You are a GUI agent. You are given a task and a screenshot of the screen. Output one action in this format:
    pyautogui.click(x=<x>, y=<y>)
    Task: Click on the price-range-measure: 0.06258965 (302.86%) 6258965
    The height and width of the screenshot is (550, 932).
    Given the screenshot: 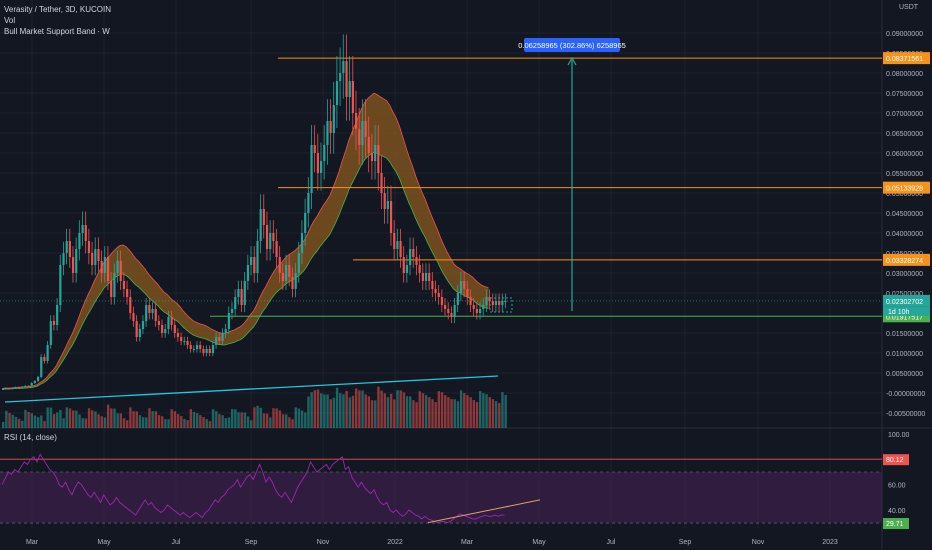 What is the action you would take?
    pyautogui.click(x=572, y=174)
    